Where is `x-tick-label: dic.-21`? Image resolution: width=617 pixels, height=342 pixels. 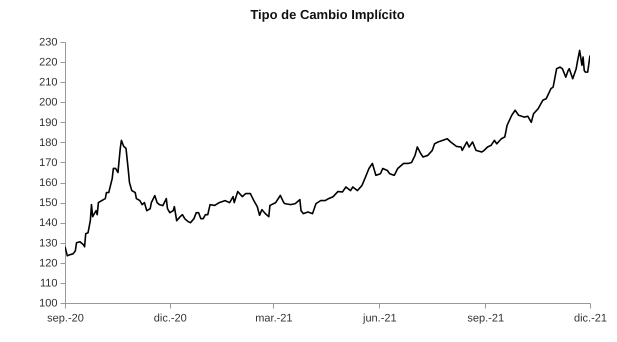 x-tick-label: dic.-21 is located at coordinates (591, 318).